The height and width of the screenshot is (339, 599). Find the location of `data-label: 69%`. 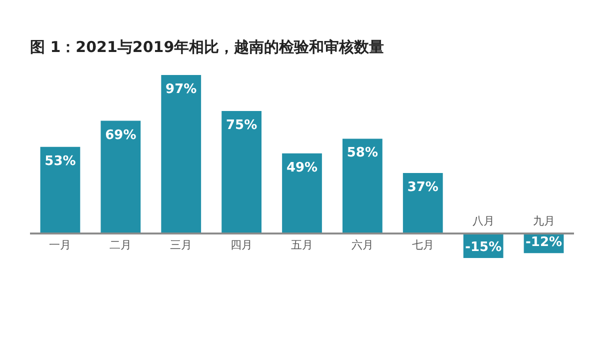

data-label: 69% is located at coordinates (120, 135).